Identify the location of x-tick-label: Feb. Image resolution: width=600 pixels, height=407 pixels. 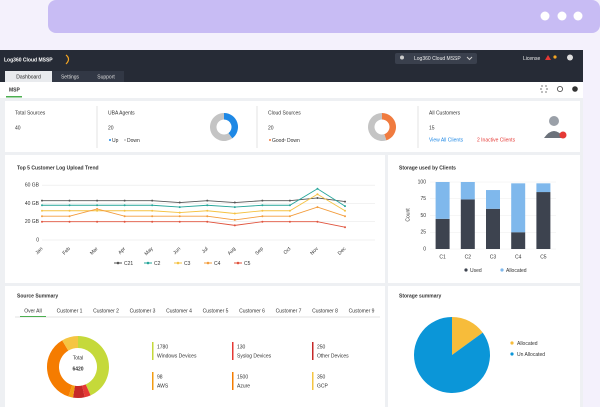
(67, 251).